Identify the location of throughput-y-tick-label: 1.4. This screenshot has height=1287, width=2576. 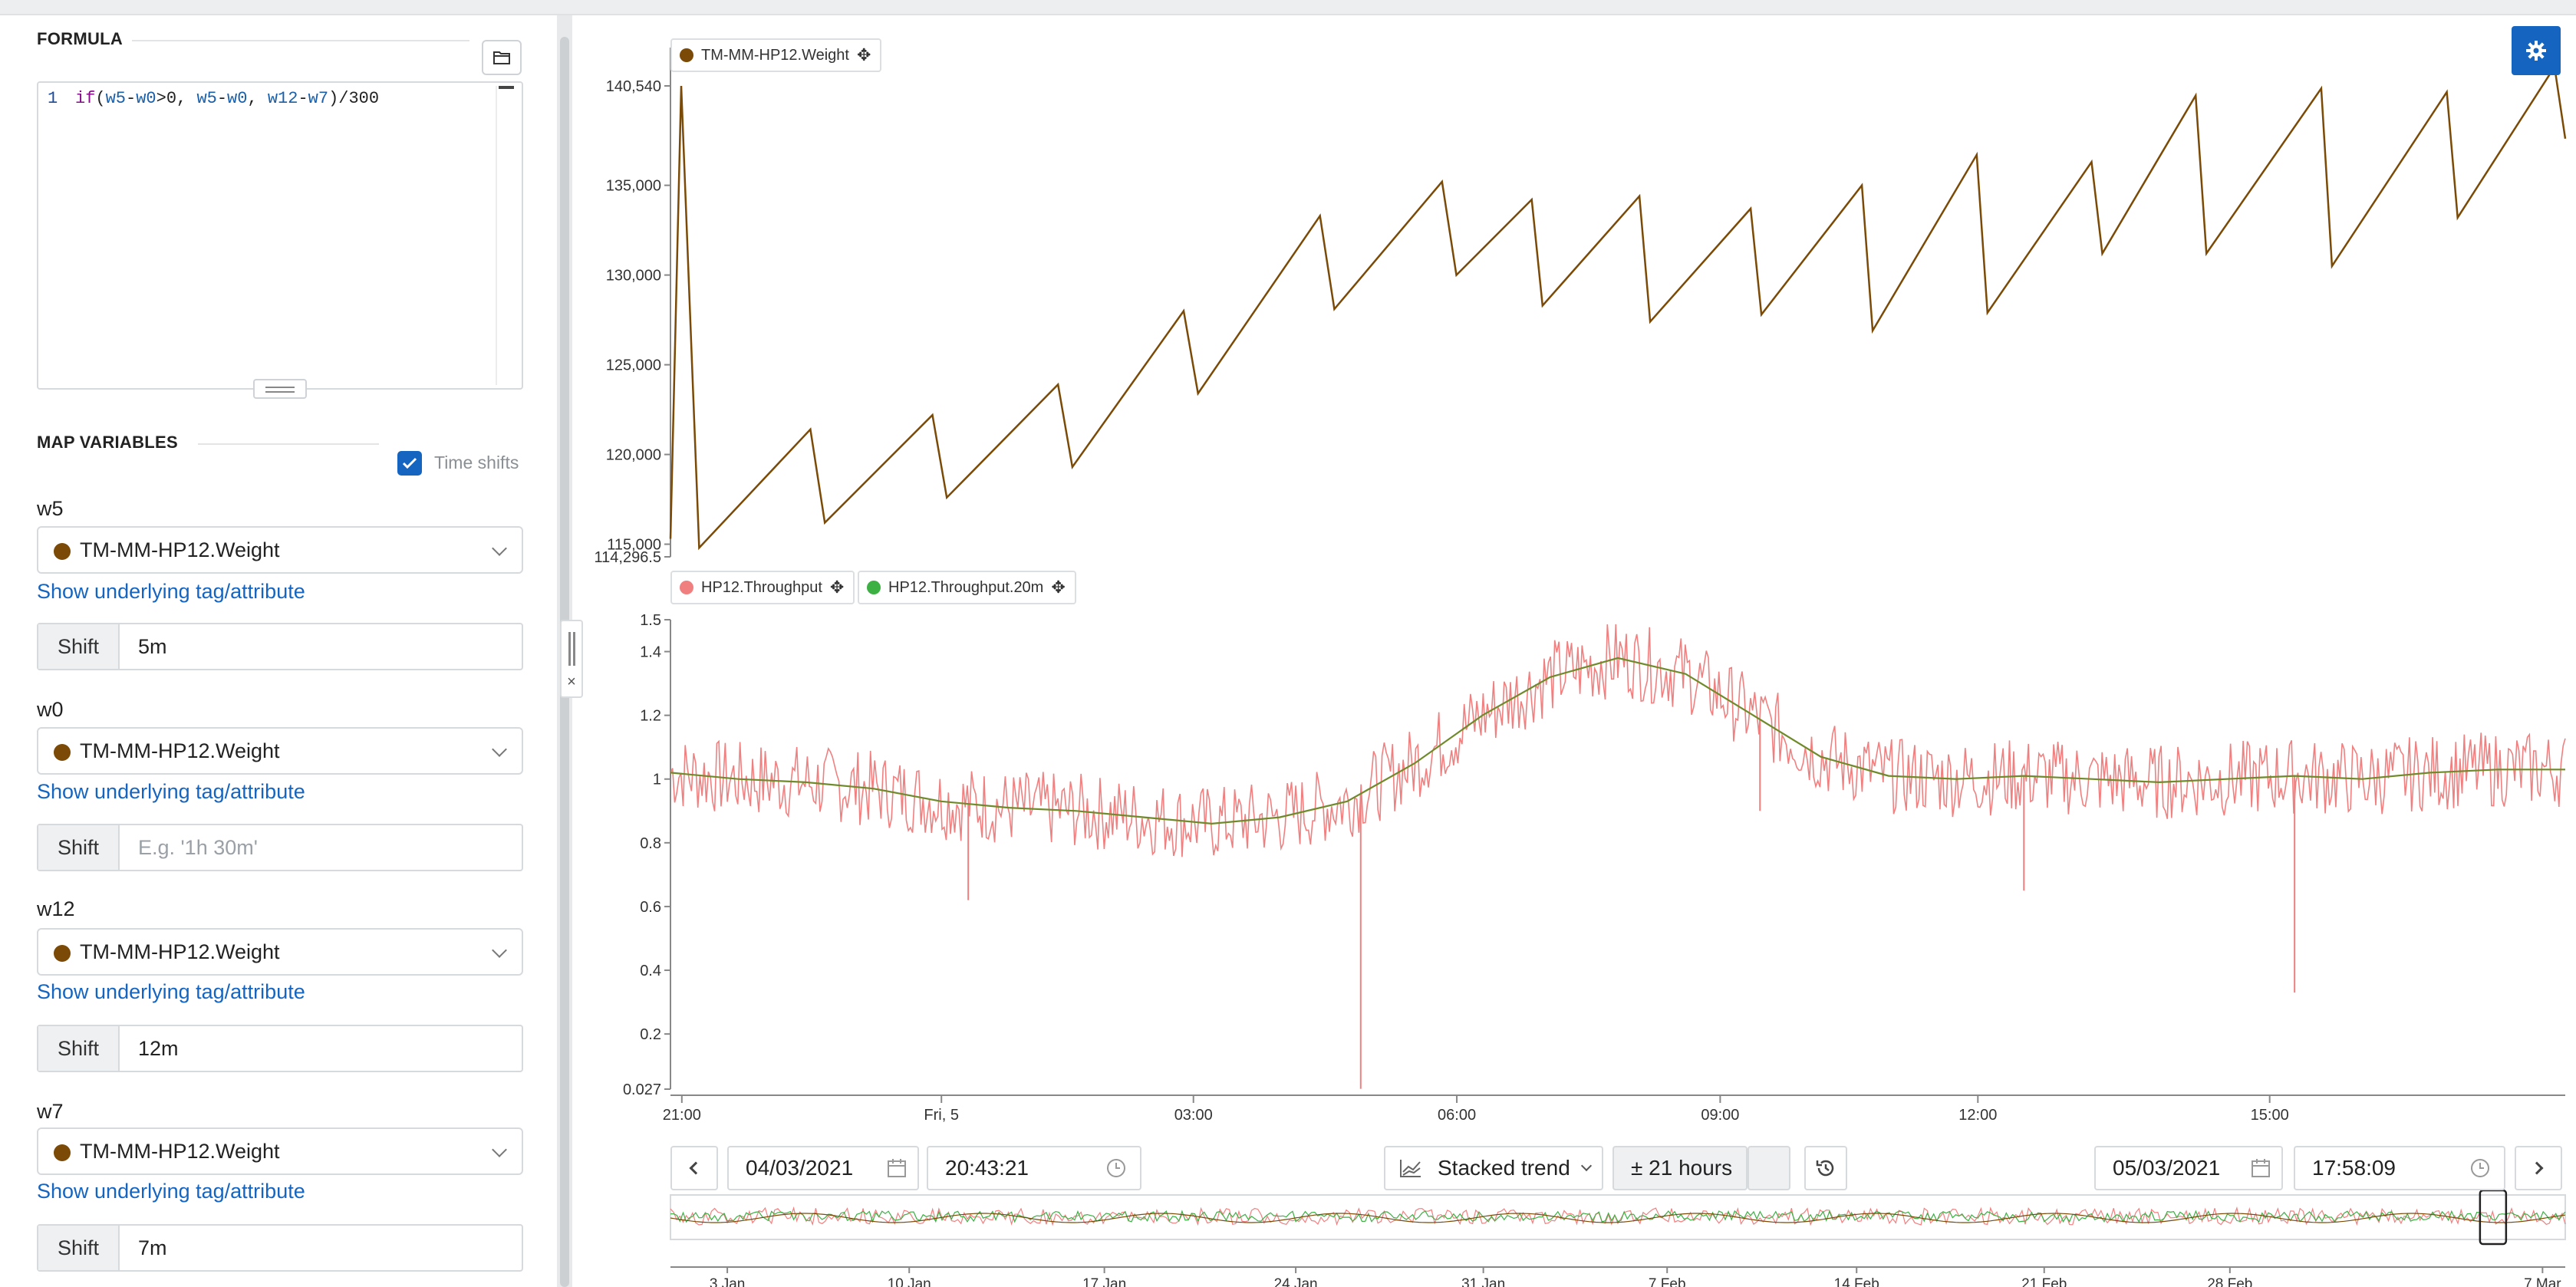
(650, 652).